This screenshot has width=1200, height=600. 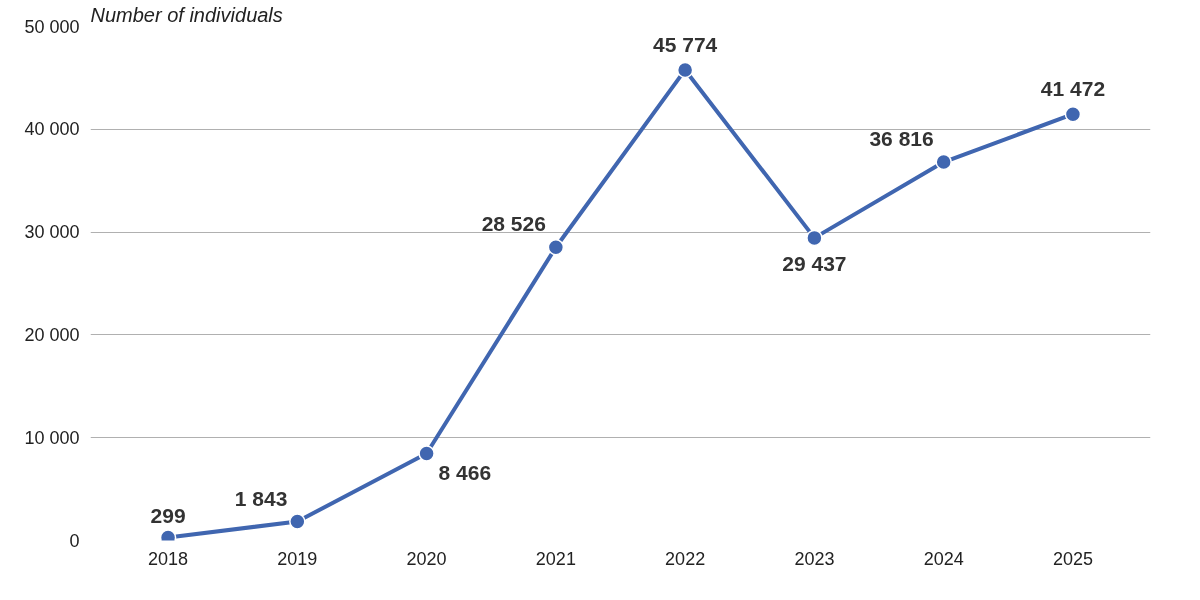 What do you see at coordinates (52, 232) in the screenshot?
I see `y-tick-label: 30 000` at bounding box center [52, 232].